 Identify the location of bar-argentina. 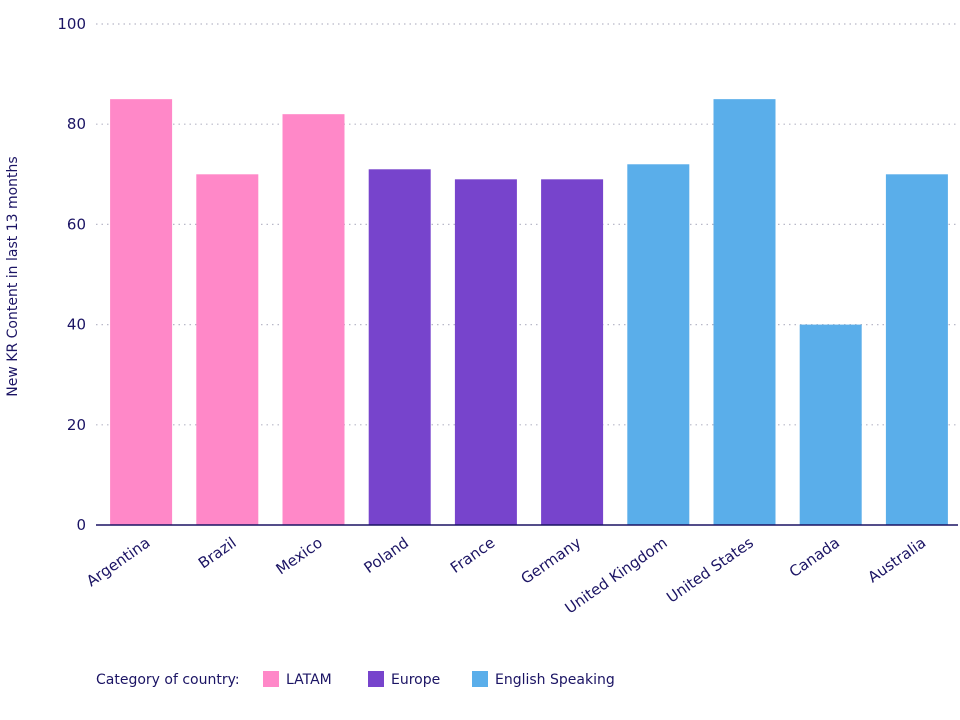
(141, 312).